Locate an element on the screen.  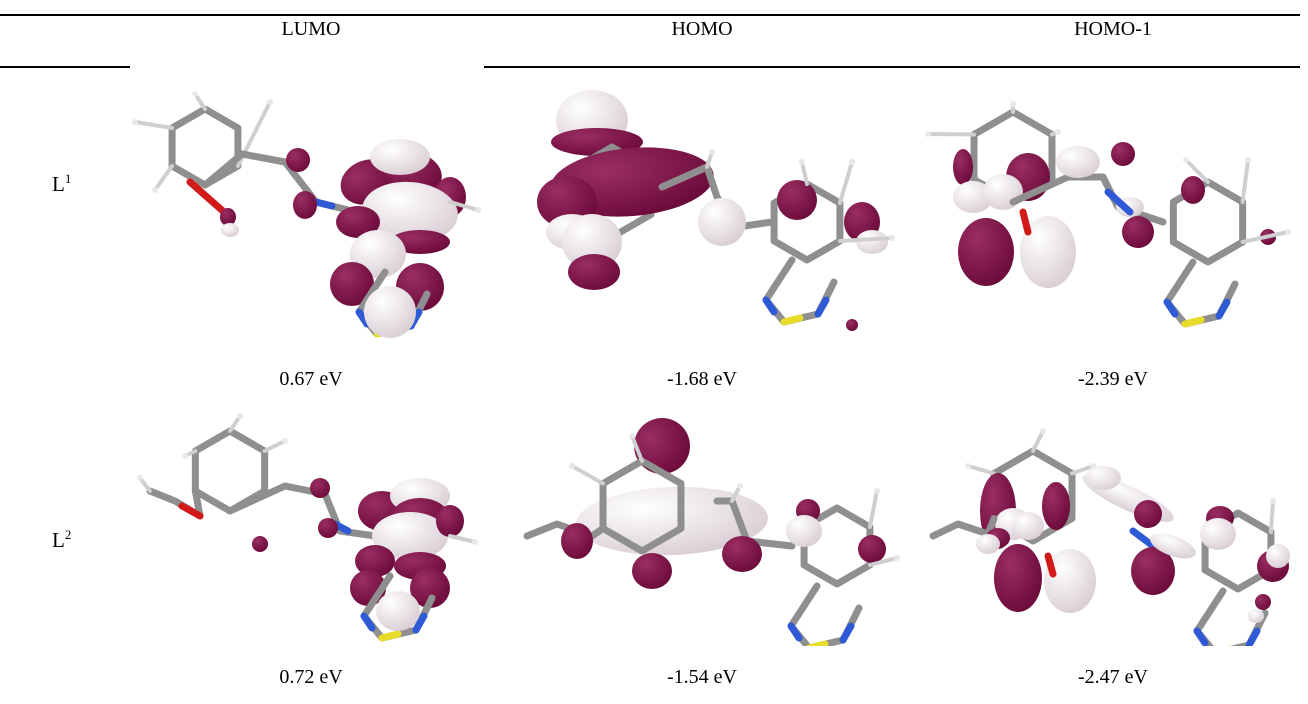
header-rule-right is located at coordinates (892, 67).